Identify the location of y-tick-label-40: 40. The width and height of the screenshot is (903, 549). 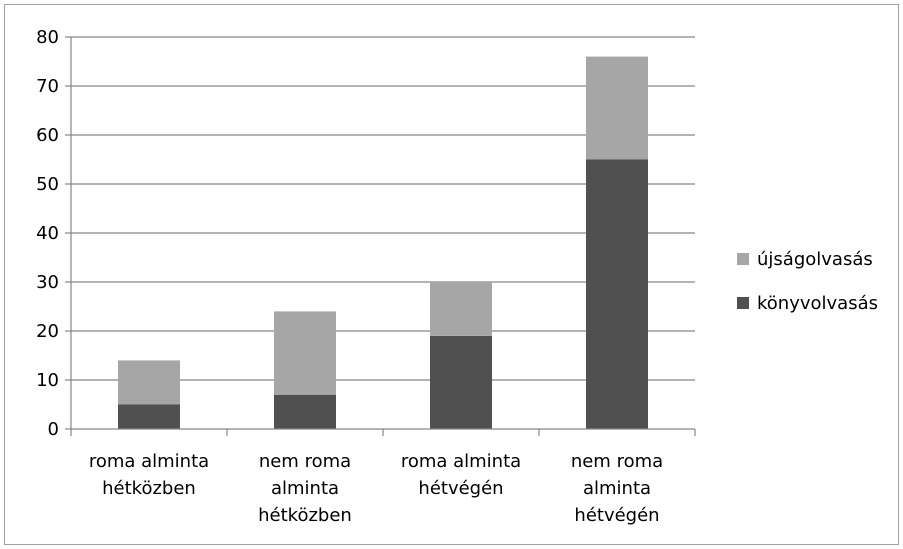
(47, 233).